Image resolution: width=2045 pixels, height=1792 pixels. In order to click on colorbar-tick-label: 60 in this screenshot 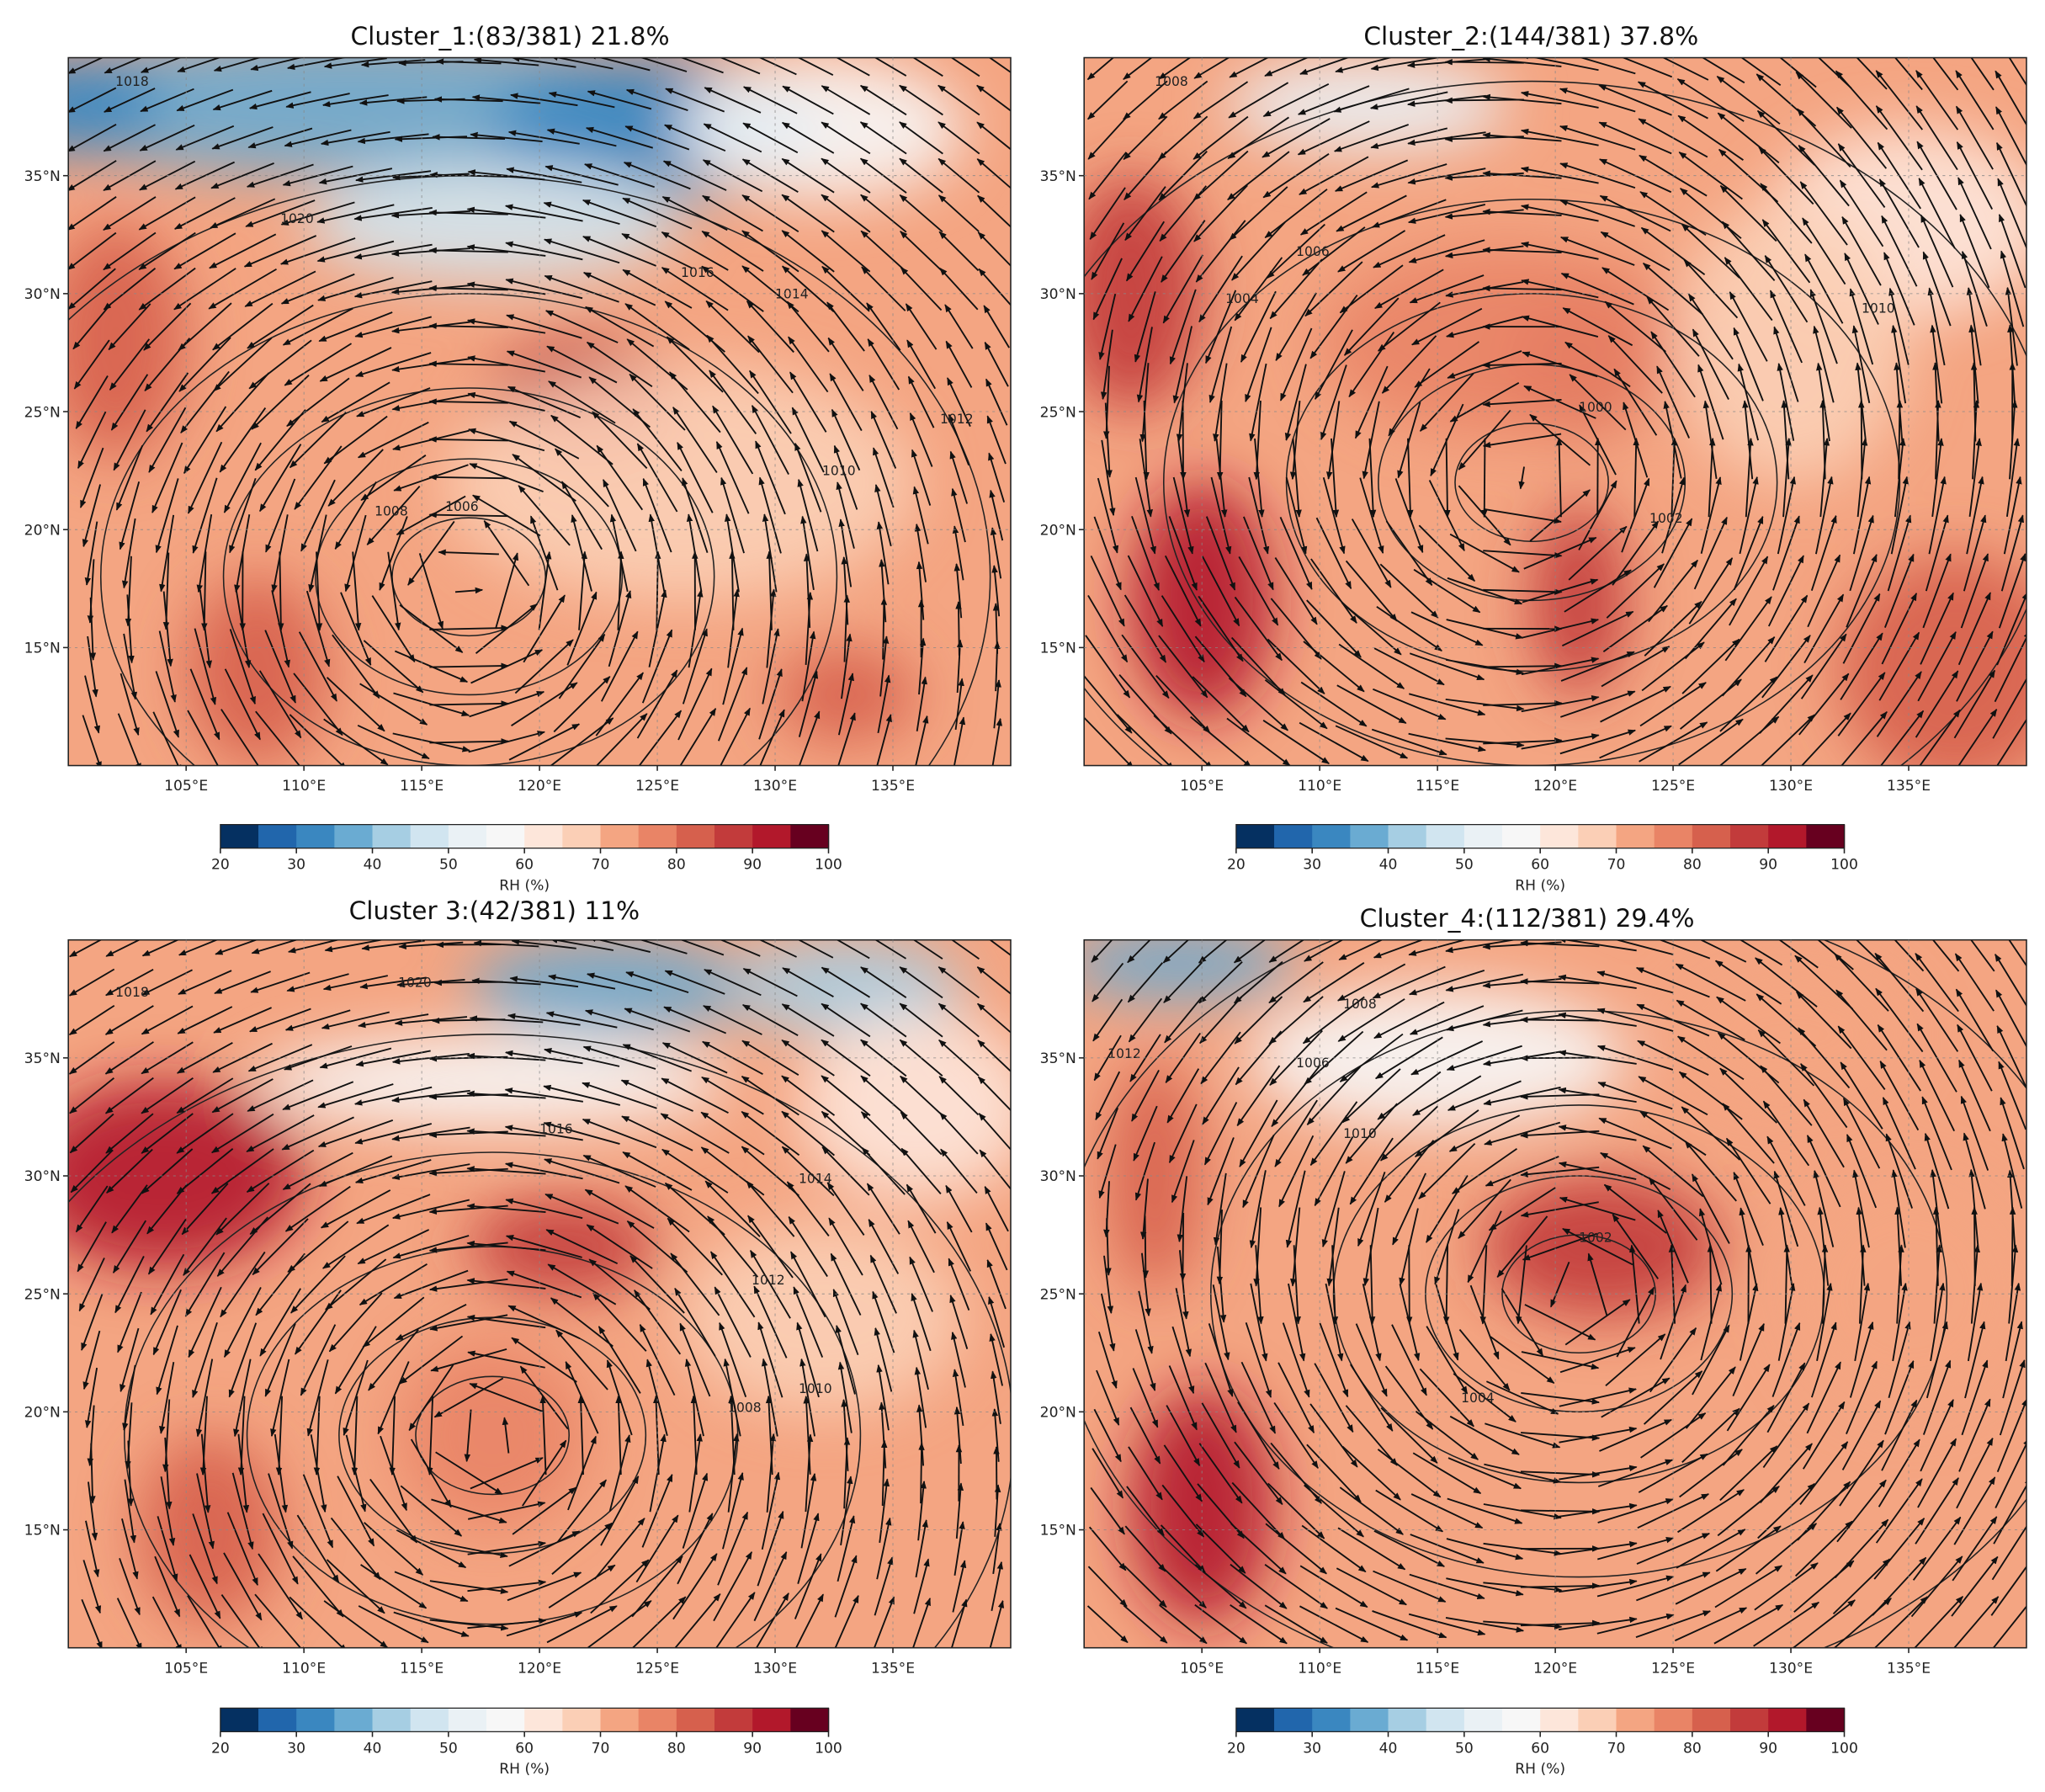, I will do `click(1540, 866)`.